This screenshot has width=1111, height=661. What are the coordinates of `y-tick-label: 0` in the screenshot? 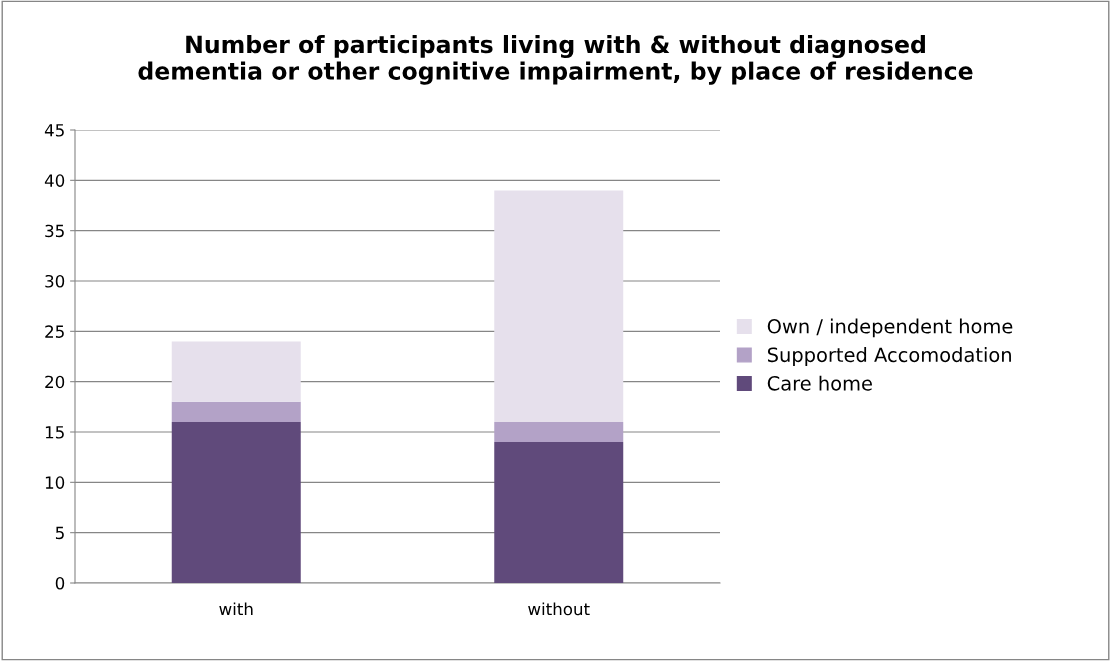 It's located at (60, 583).